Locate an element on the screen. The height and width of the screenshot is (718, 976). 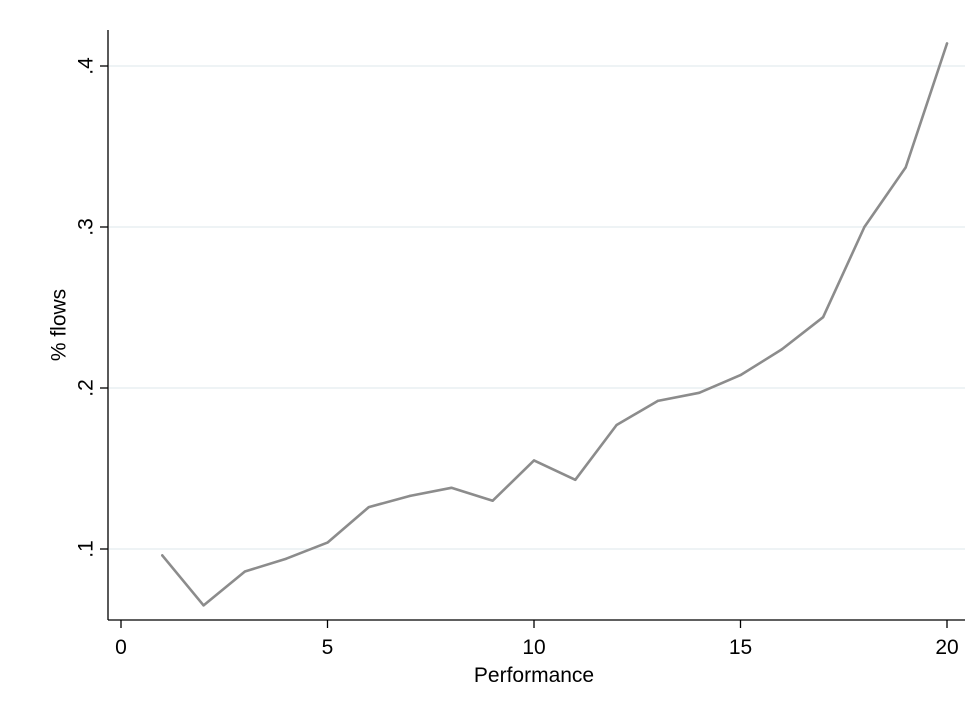
y-tick-label: .2 is located at coordinates (85, 388).